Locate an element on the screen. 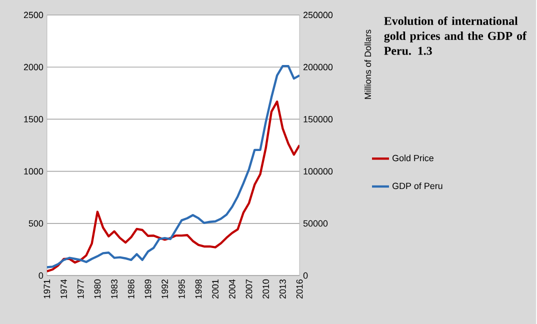  x-tick-label: 2010 is located at coordinates (266, 288).